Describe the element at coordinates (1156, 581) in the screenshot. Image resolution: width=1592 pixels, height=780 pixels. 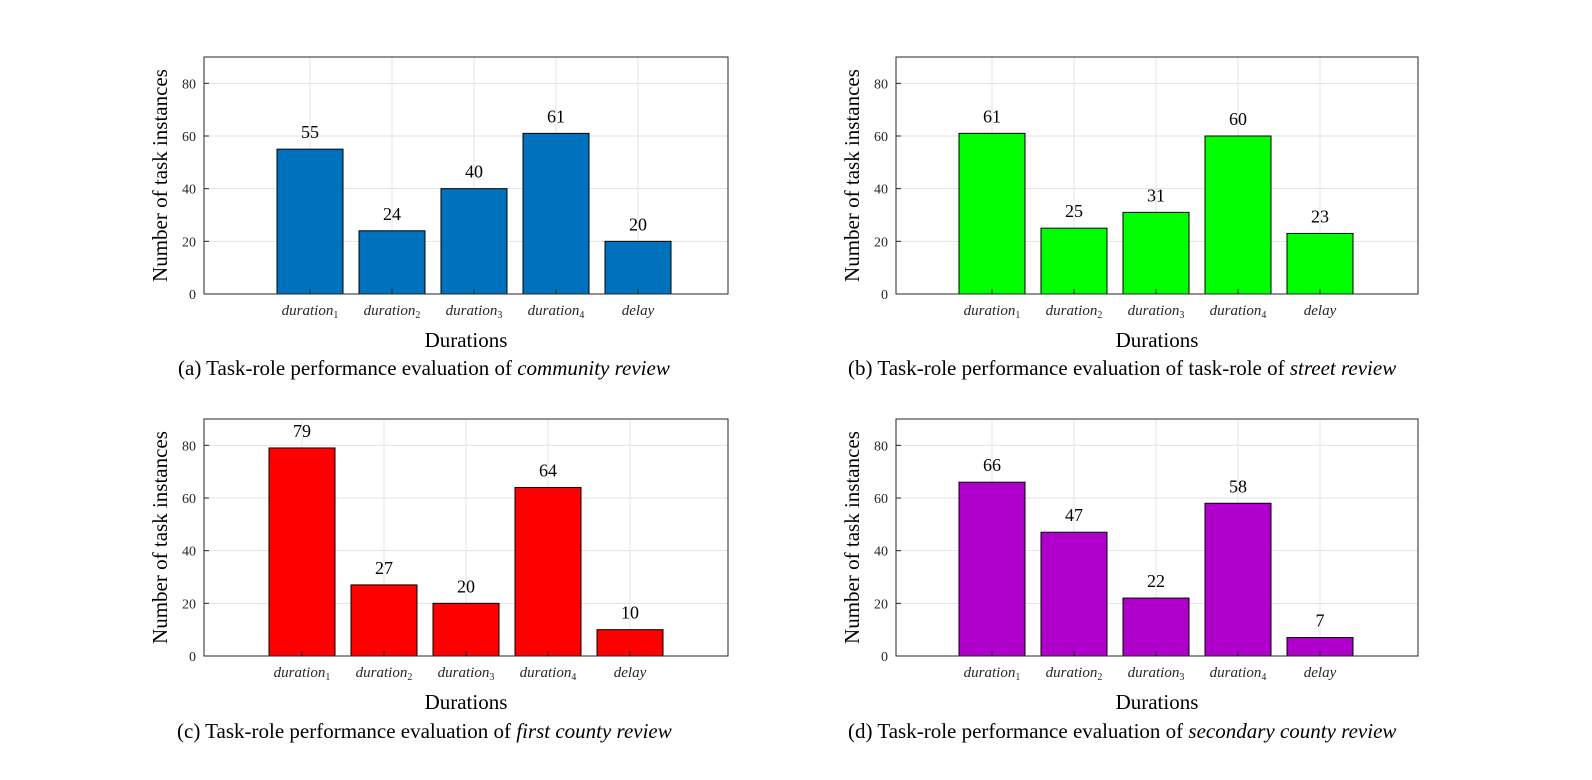
I see `data-label: 22` at that location.